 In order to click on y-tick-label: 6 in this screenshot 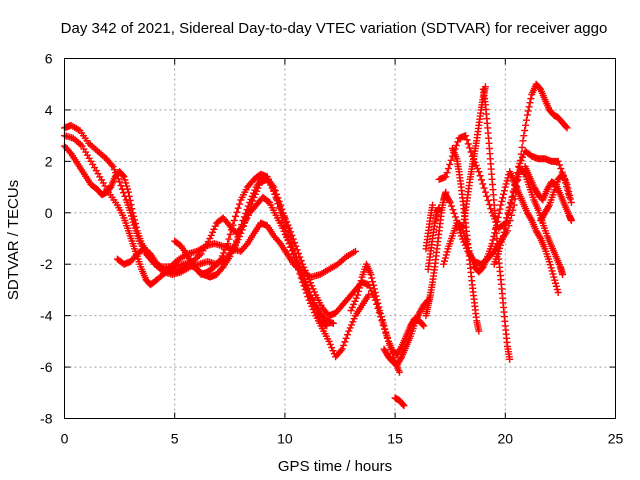, I will do `click(49, 59)`.